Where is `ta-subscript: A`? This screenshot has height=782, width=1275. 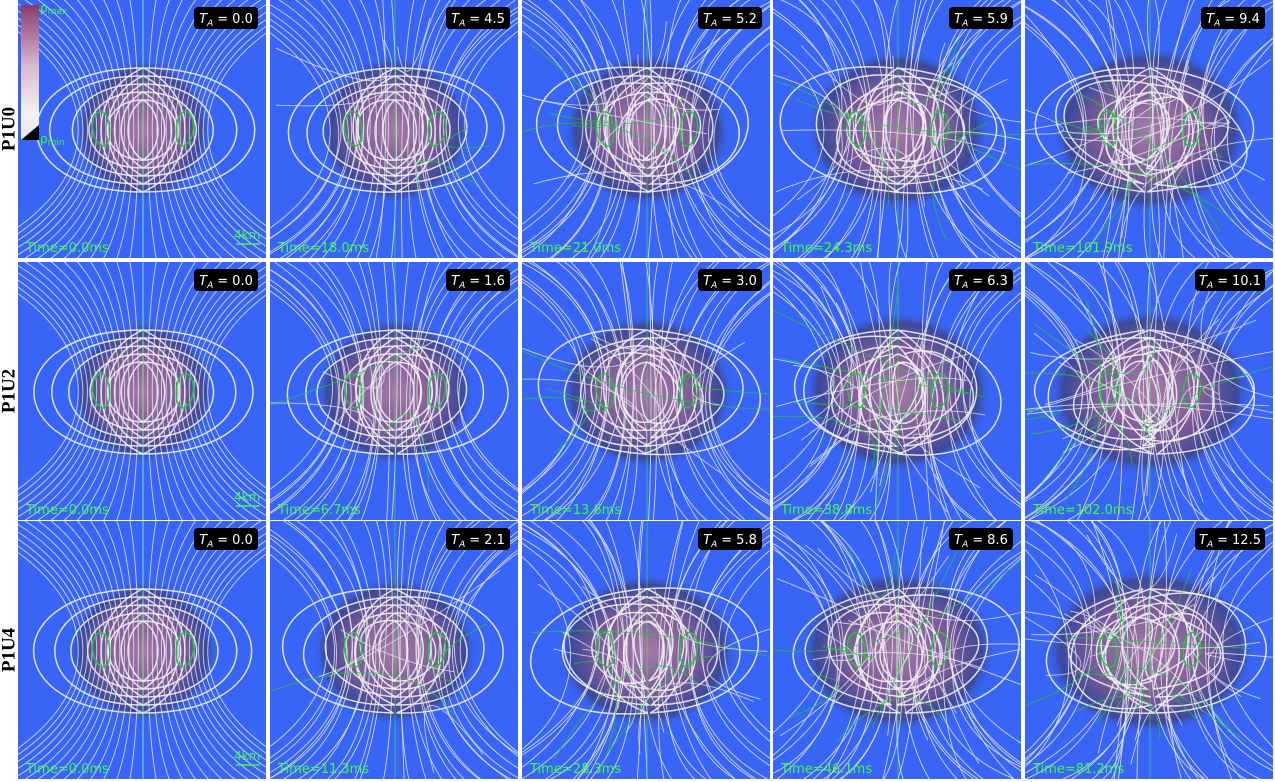 ta-subscript: A is located at coordinates (1209, 545).